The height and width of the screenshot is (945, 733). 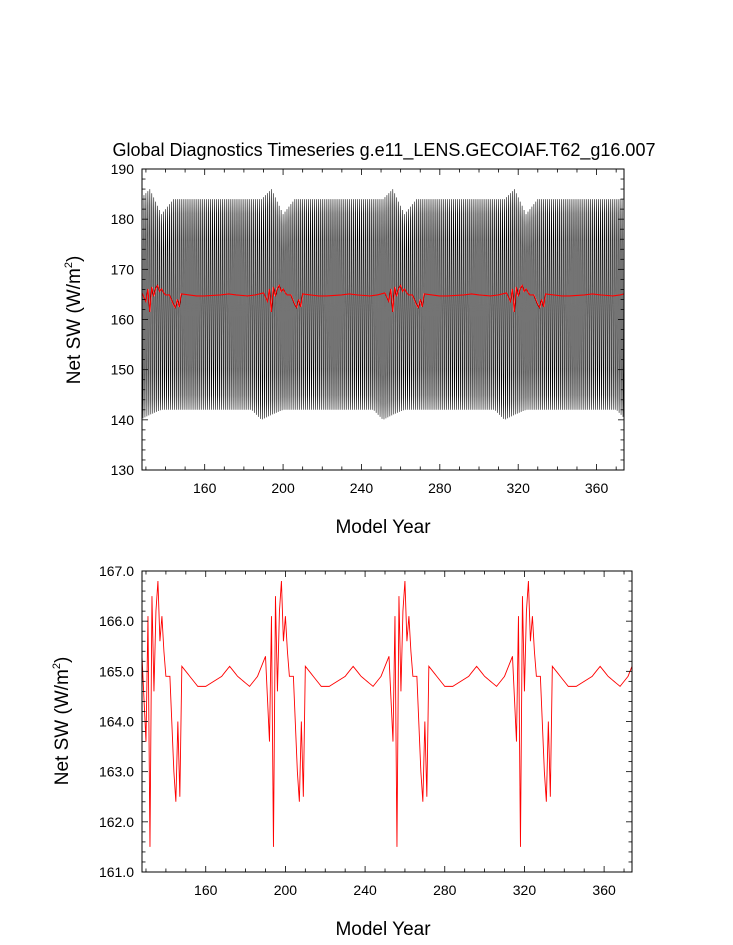 I want to click on y-tick-label: 161.0, so click(x=116, y=872).